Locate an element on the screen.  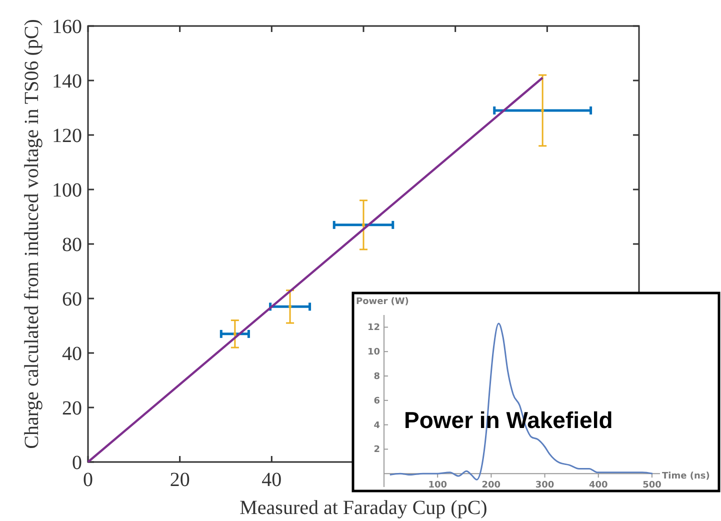
y-tick-label: 6 is located at coordinates (377, 401).